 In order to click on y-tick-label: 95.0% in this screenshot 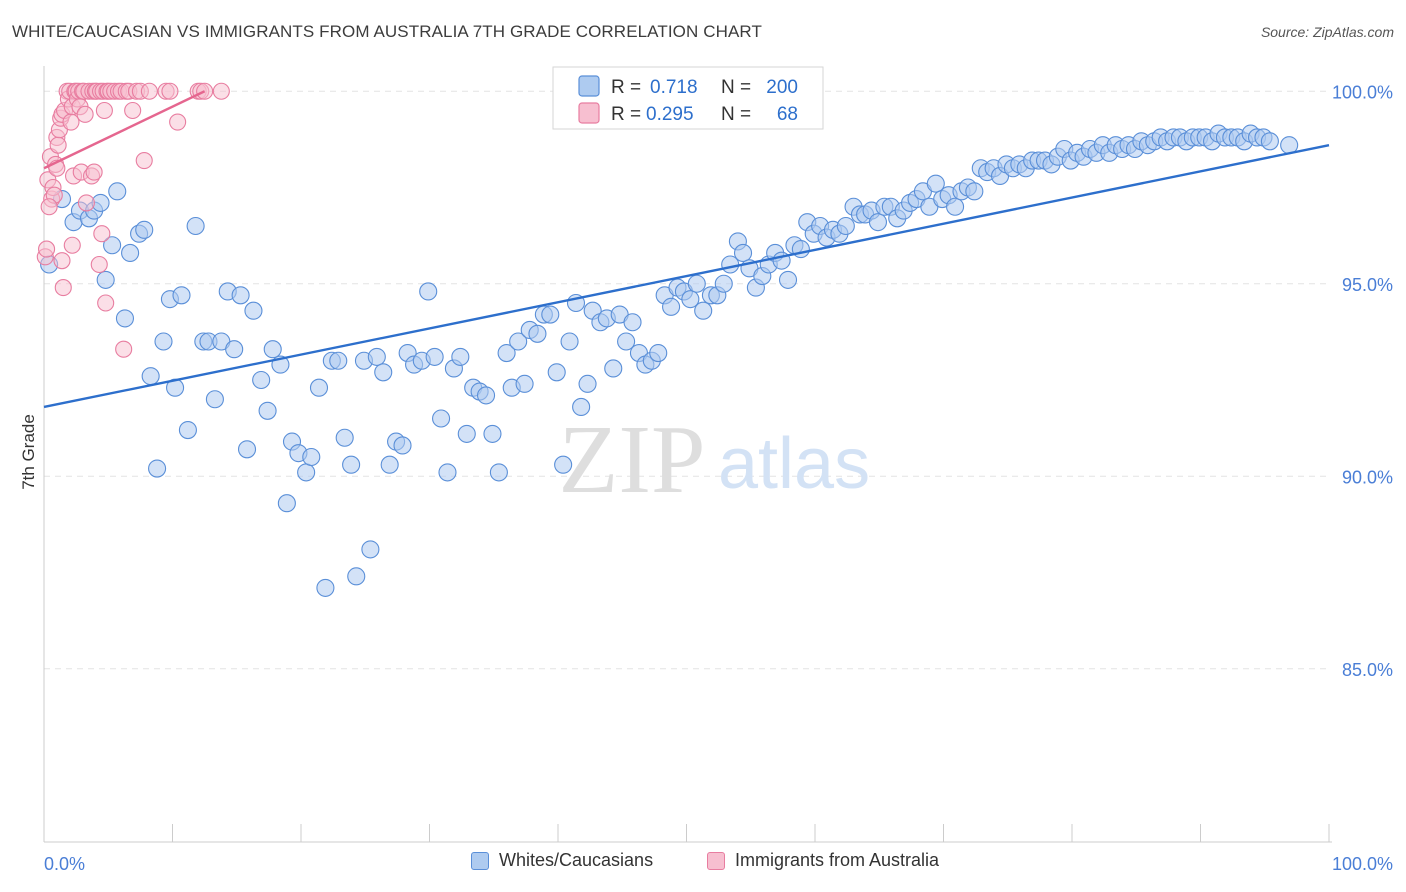, I will do `click(1367, 285)`.